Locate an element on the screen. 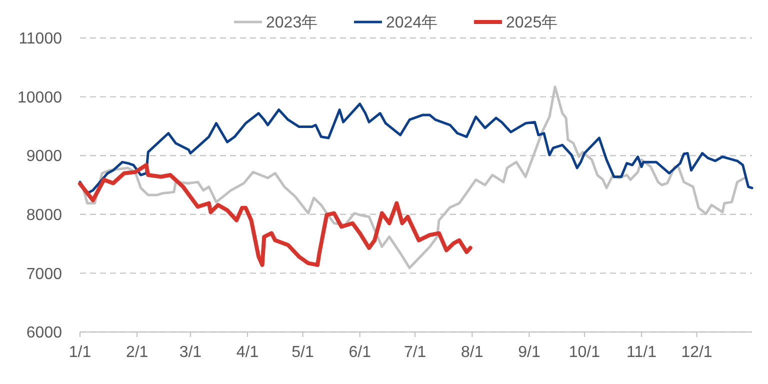 The image size is (768, 384). x-tick-label: 11/1 is located at coordinates (641, 352).